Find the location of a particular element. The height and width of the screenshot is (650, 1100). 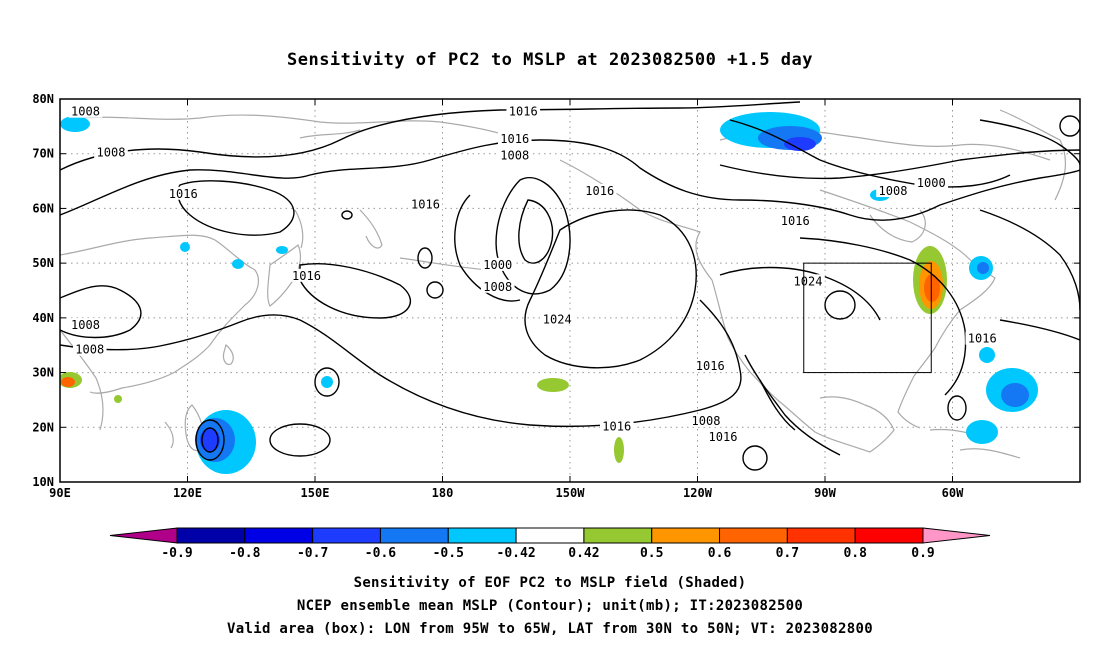

colorbar is located at coordinates (550, 535).